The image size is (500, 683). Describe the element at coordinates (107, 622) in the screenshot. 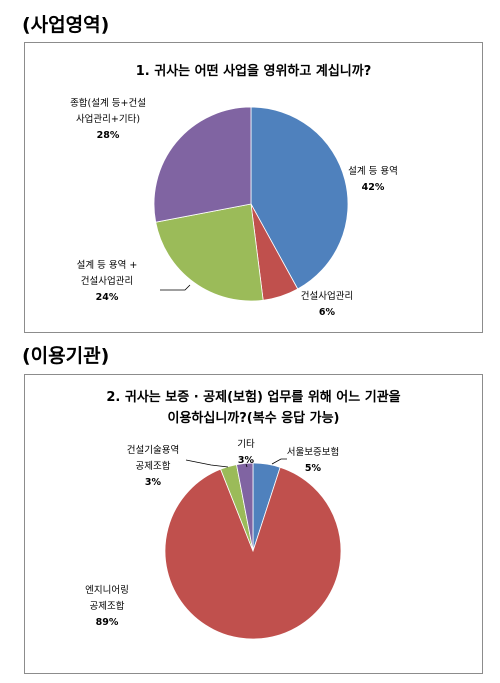

I see `slice-percent-label: 89%` at that location.